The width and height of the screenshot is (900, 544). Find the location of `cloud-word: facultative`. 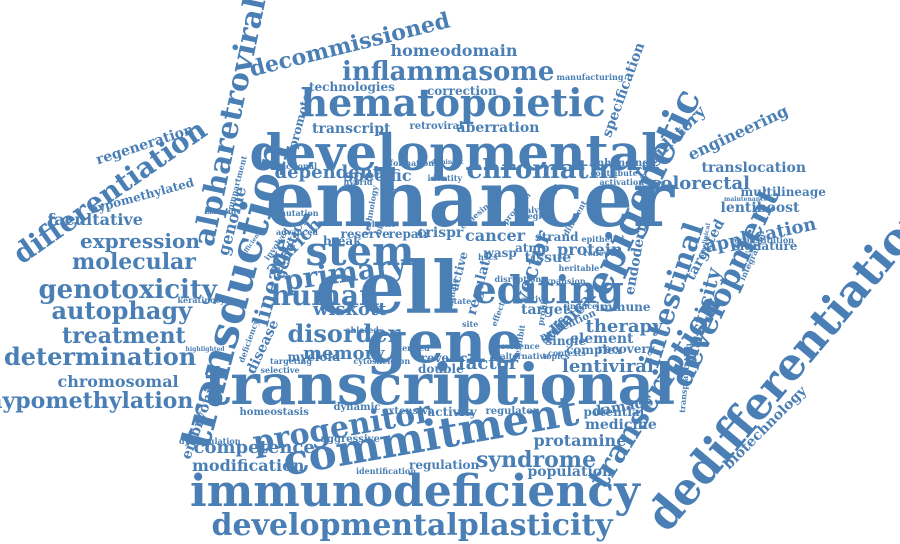

cloud-word: facultative is located at coordinates (95, 219).